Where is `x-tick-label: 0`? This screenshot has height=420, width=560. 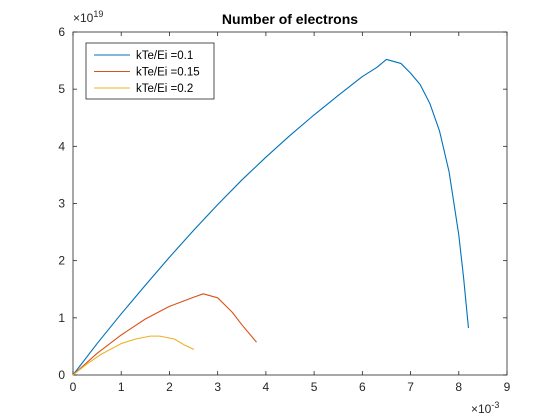 x-tick-label: 0 is located at coordinates (73, 387).